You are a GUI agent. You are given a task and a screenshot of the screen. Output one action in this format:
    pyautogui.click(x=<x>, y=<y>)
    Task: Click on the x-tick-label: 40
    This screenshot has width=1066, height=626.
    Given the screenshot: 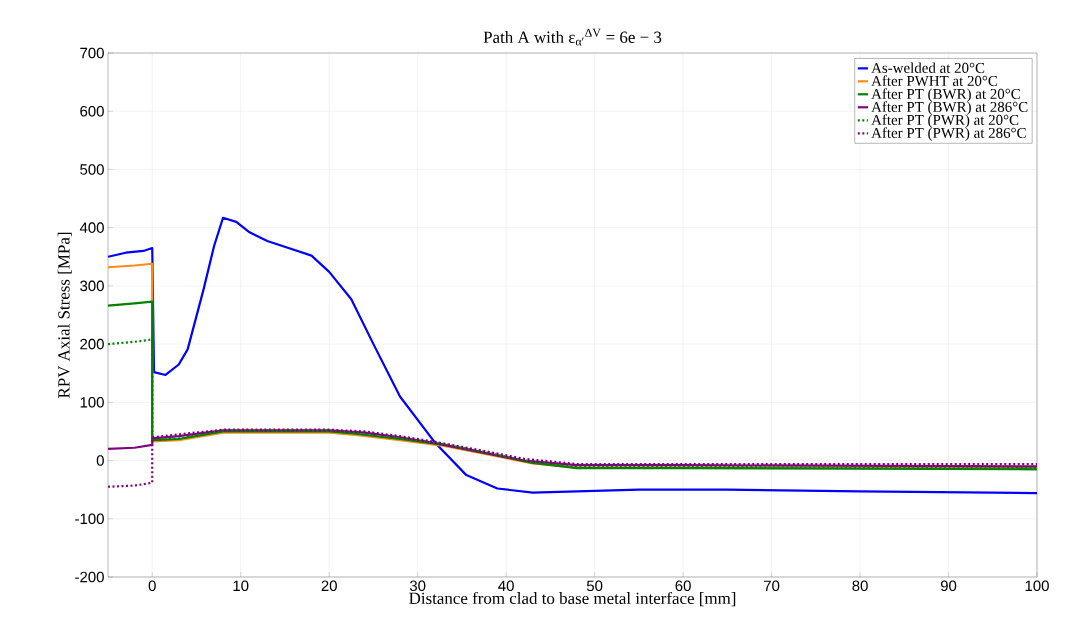 What is the action you would take?
    pyautogui.click(x=506, y=586)
    